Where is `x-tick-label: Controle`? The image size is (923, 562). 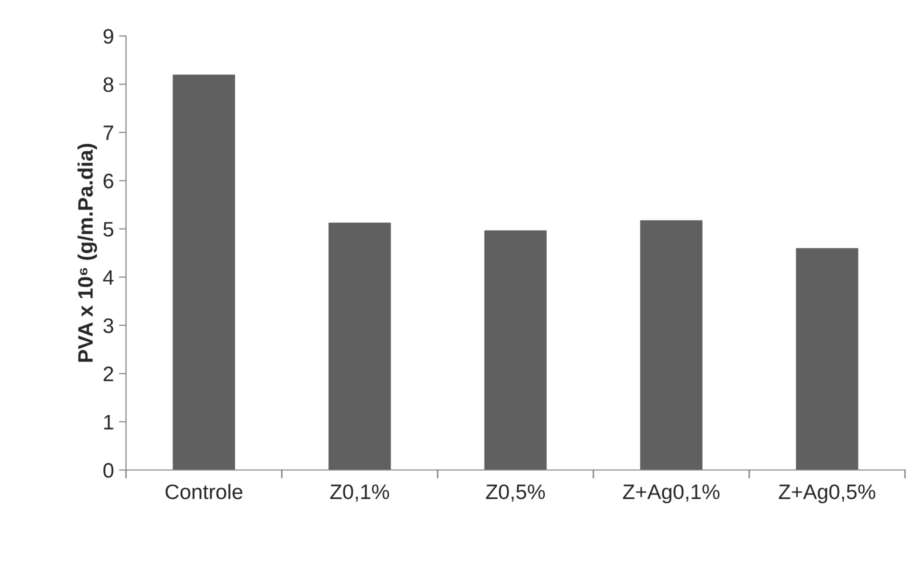 x-tick-label: Controle is located at coordinates (204, 492).